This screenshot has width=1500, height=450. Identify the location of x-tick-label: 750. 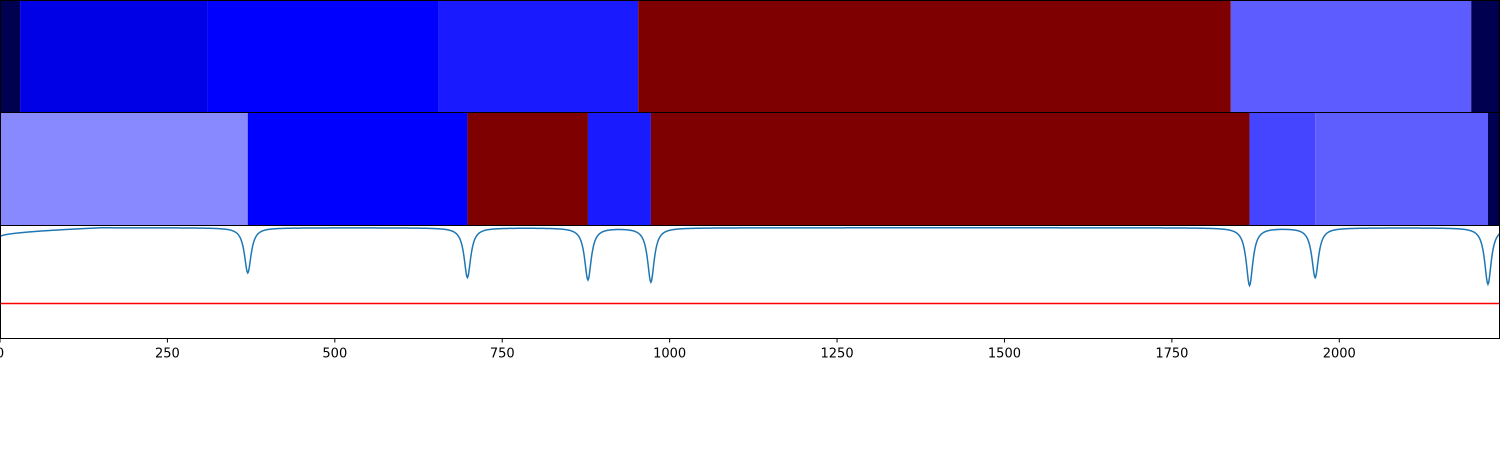
(502, 354).